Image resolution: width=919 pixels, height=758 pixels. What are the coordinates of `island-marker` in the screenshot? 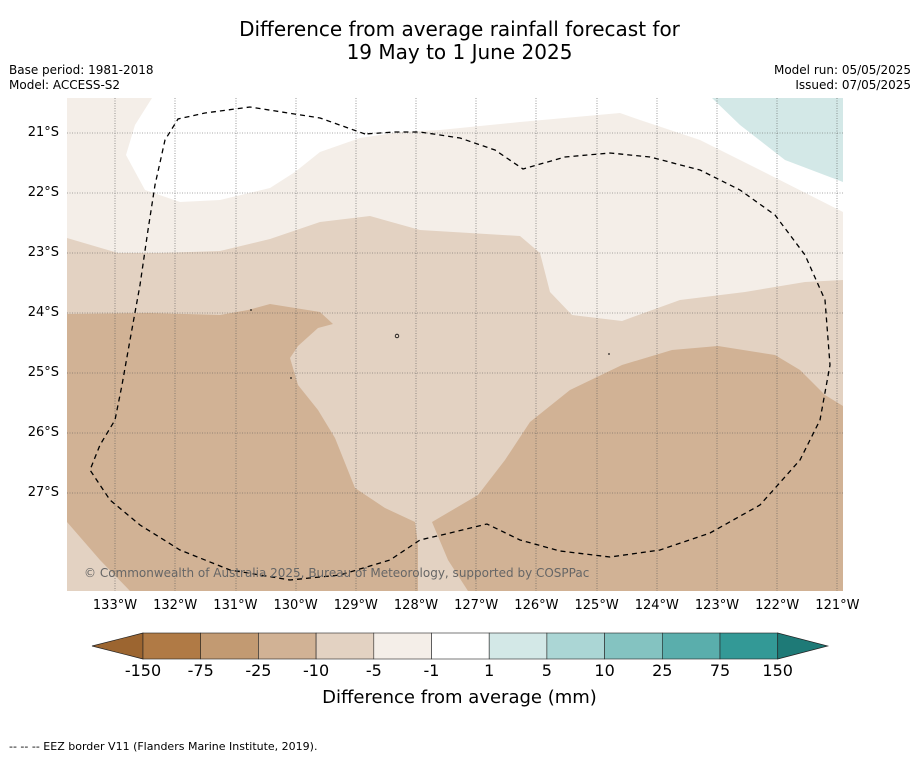 It's located at (397, 336).